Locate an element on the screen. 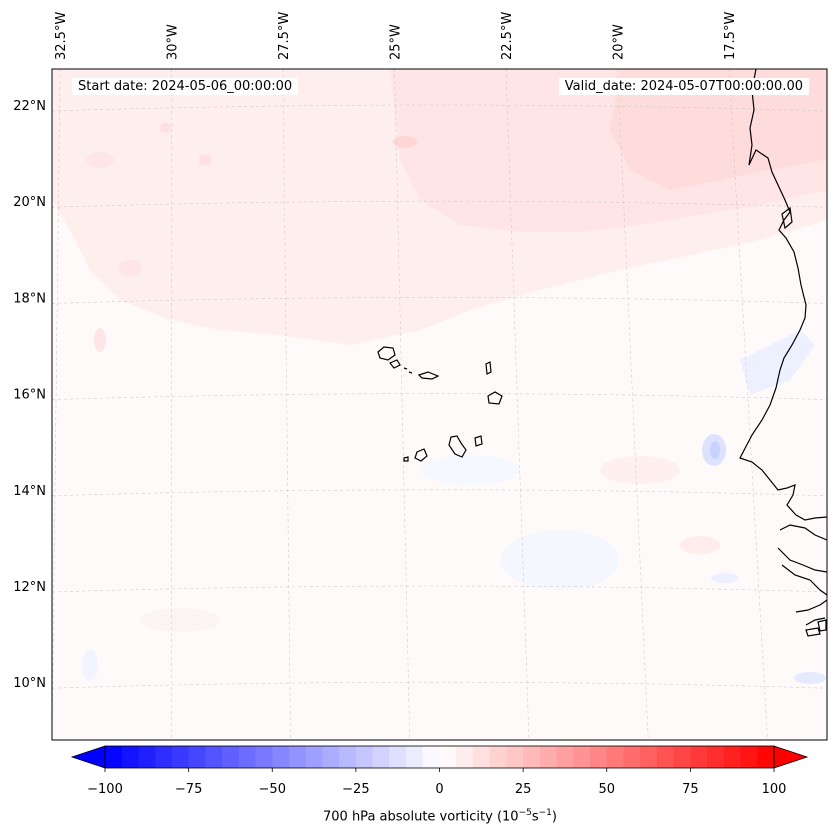  lat-tick-label: 18°N is located at coordinates (29, 298).